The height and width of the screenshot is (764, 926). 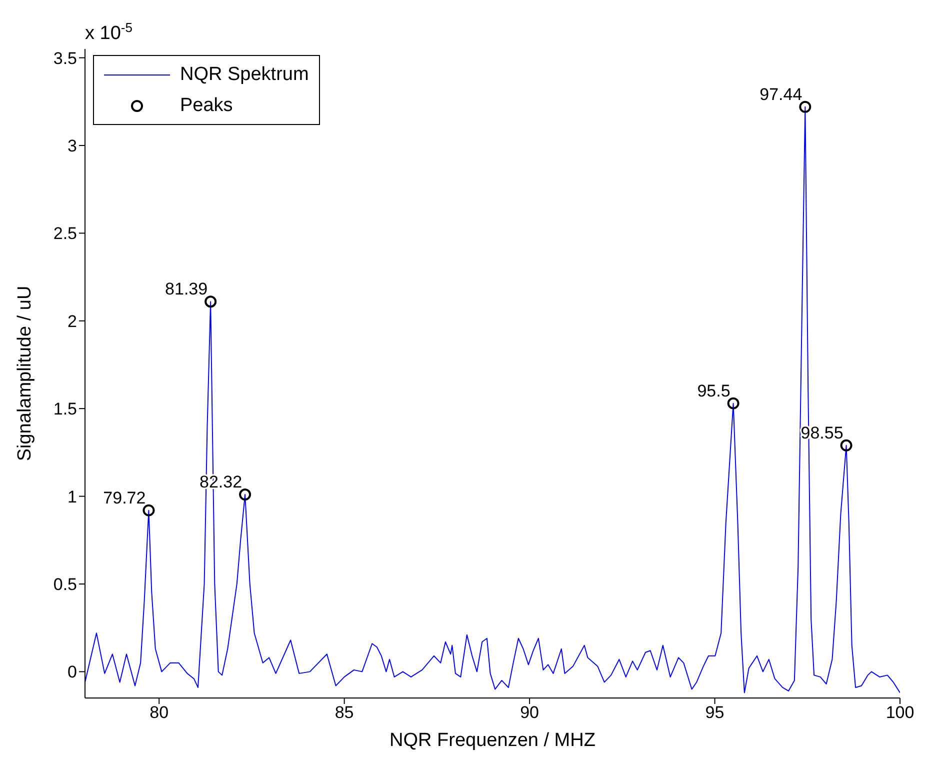 I want to click on x-tick-label: 80, so click(x=159, y=712).